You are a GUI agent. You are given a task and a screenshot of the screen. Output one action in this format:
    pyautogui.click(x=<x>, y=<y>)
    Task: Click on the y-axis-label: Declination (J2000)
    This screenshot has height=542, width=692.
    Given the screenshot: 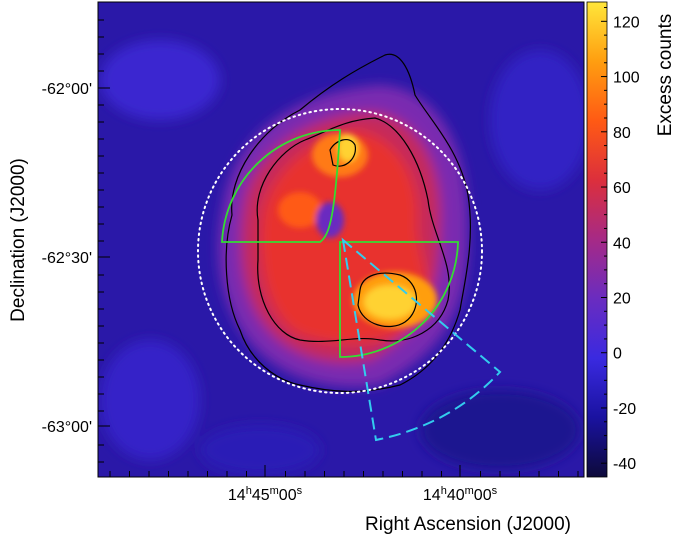 What is the action you would take?
    pyautogui.click(x=18, y=240)
    